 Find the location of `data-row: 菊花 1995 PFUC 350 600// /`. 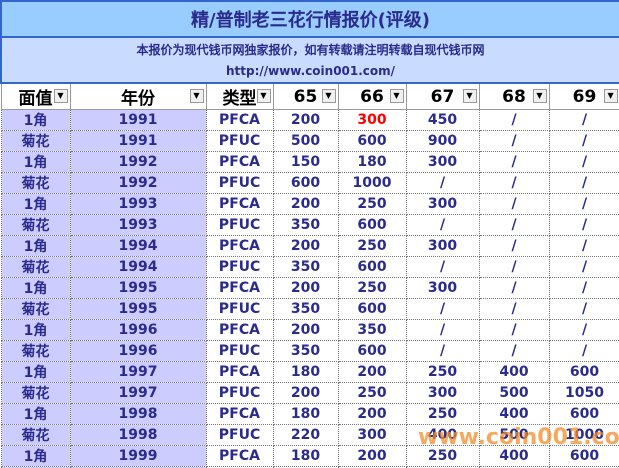

data-row: 菊花 1995 PFUC 350 600// / is located at coordinates (309, 309).